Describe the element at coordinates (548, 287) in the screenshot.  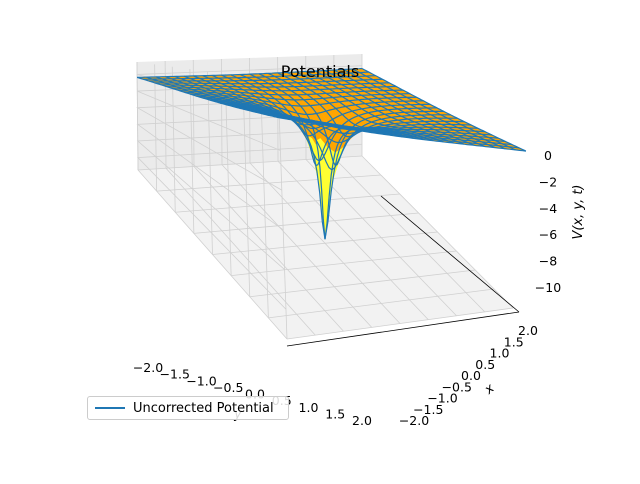
I see `z-tick-label: −10` at that location.